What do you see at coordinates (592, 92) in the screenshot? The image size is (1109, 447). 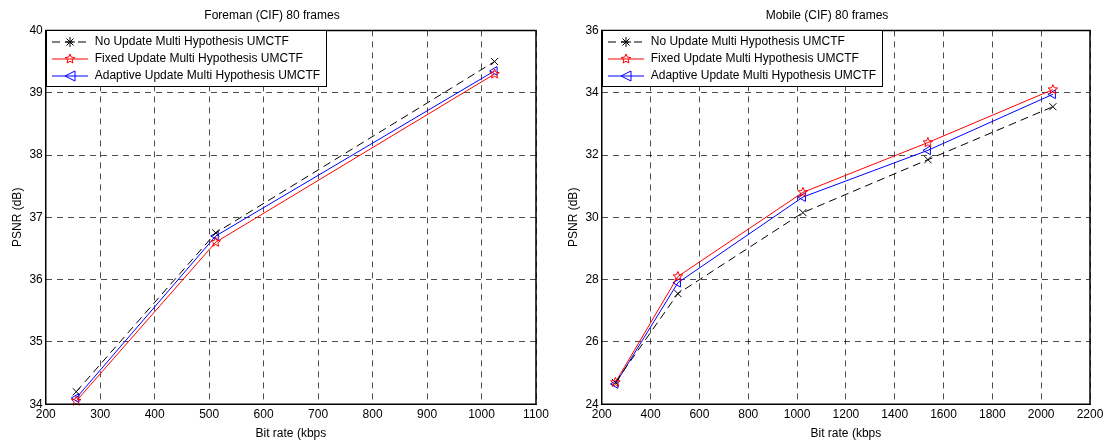 I see `y-tick-label: 34` at bounding box center [592, 92].